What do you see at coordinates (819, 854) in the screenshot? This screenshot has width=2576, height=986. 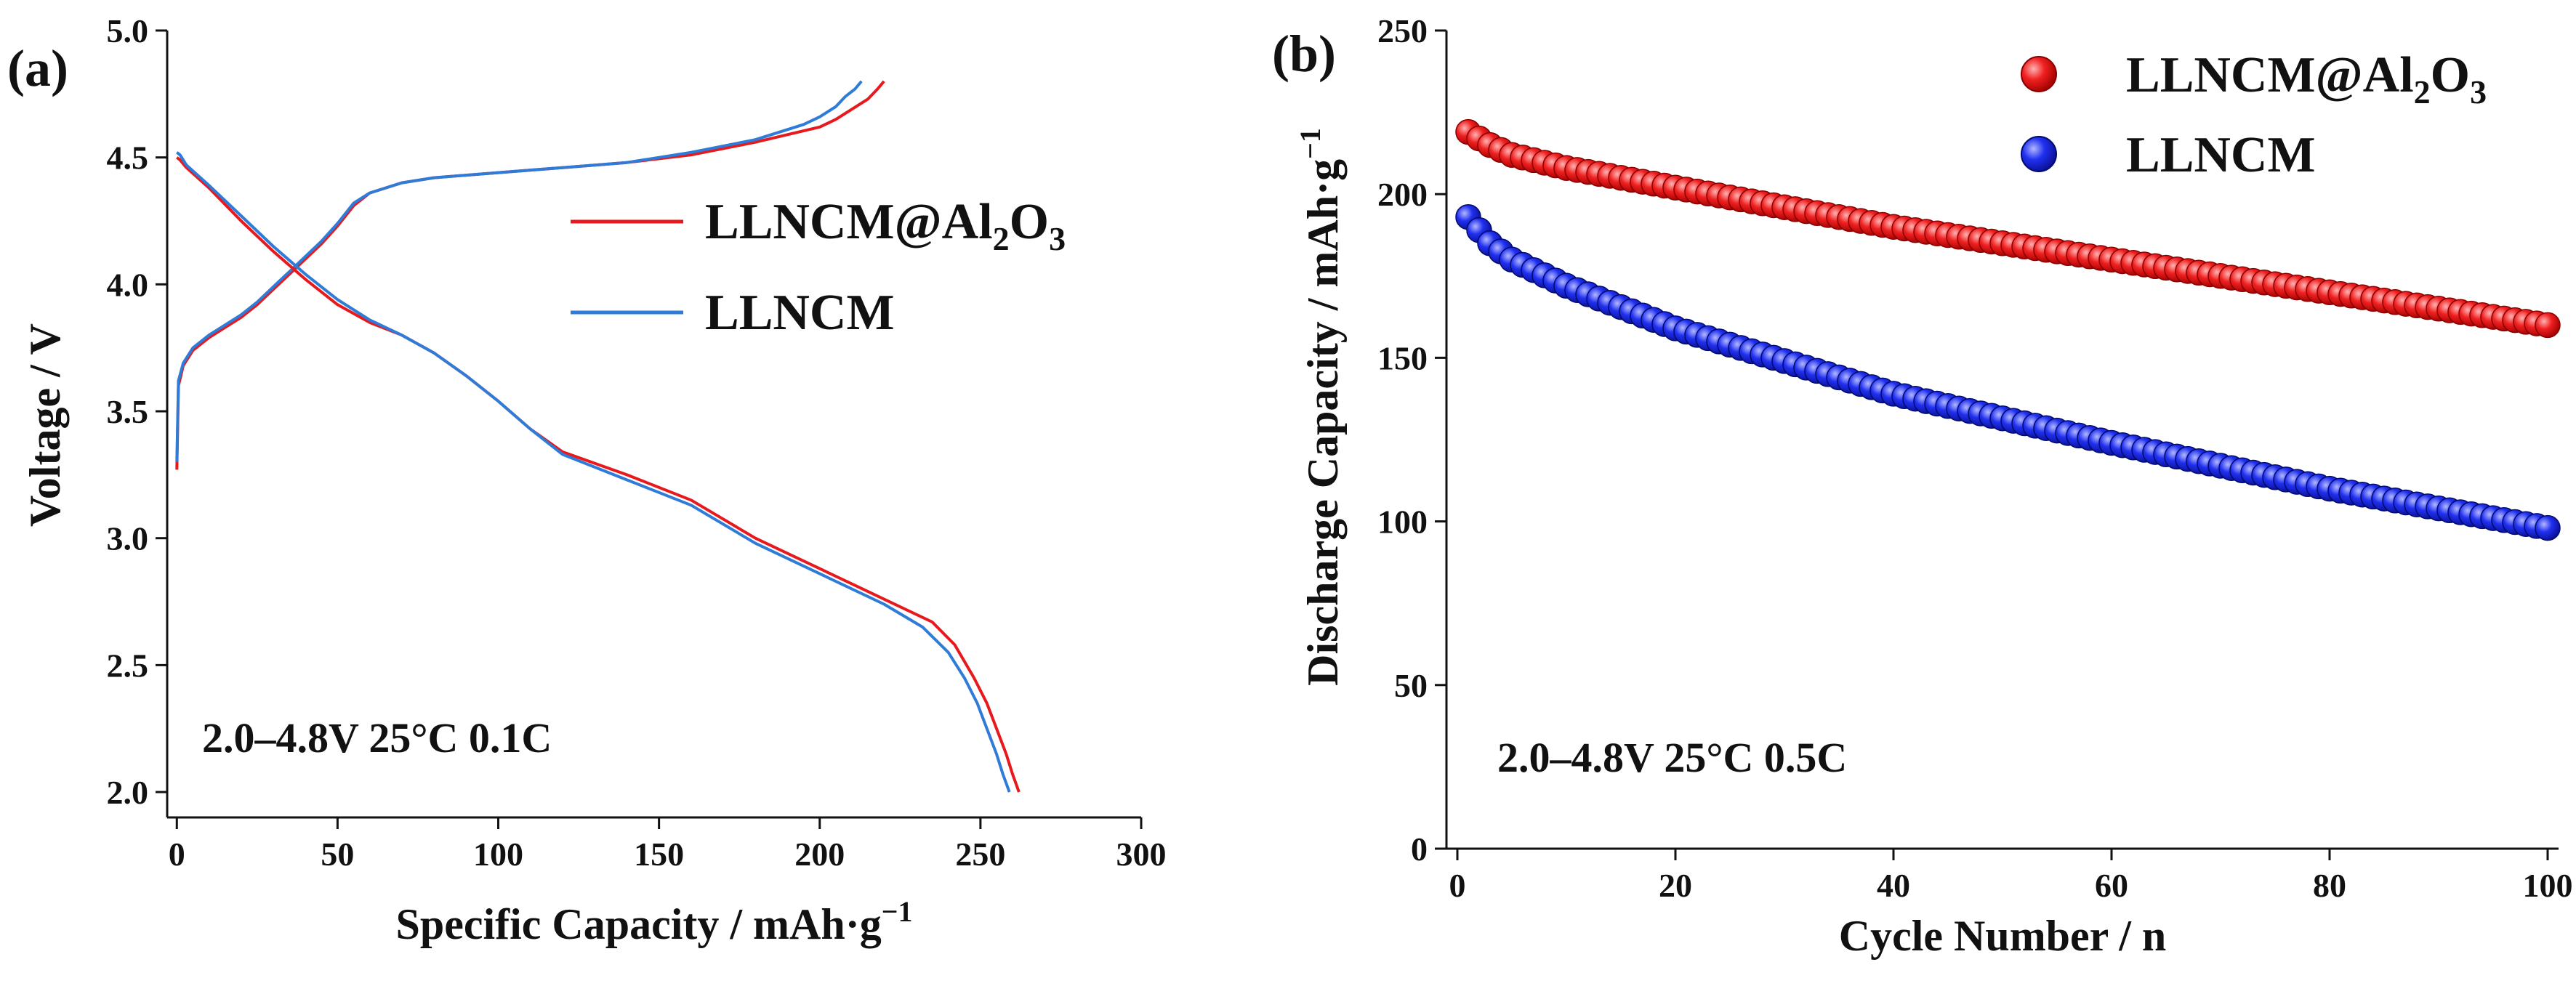 I see `panel-a-x-tick-label: 200` at bounding box center [819, 854].